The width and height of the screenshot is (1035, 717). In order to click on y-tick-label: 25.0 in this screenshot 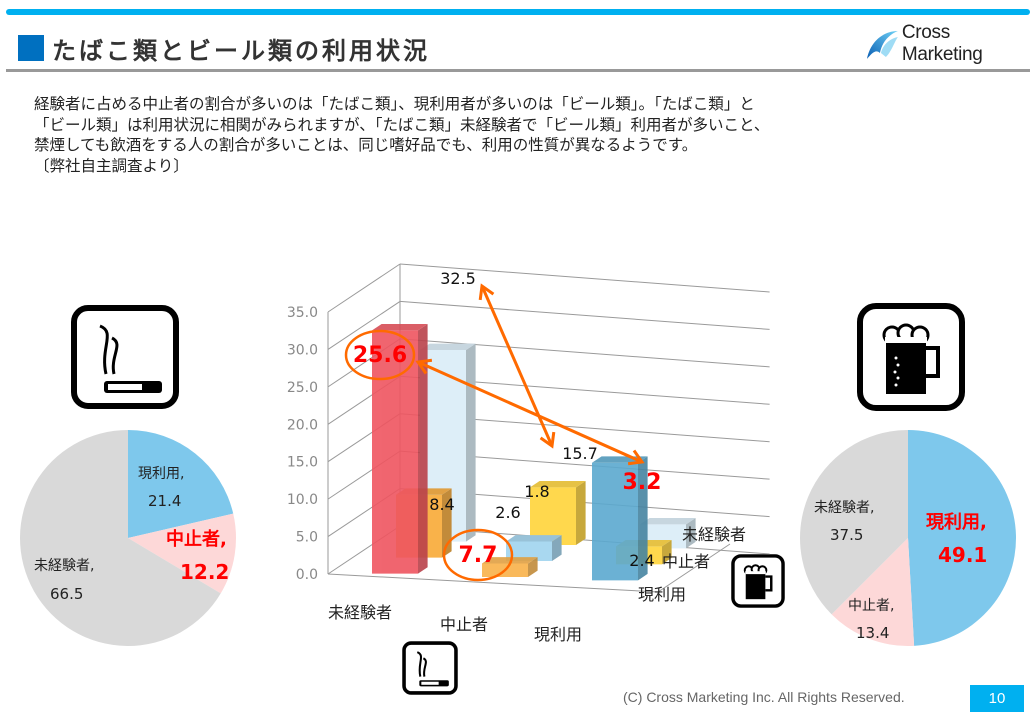, I will do `click(302, 388)`.